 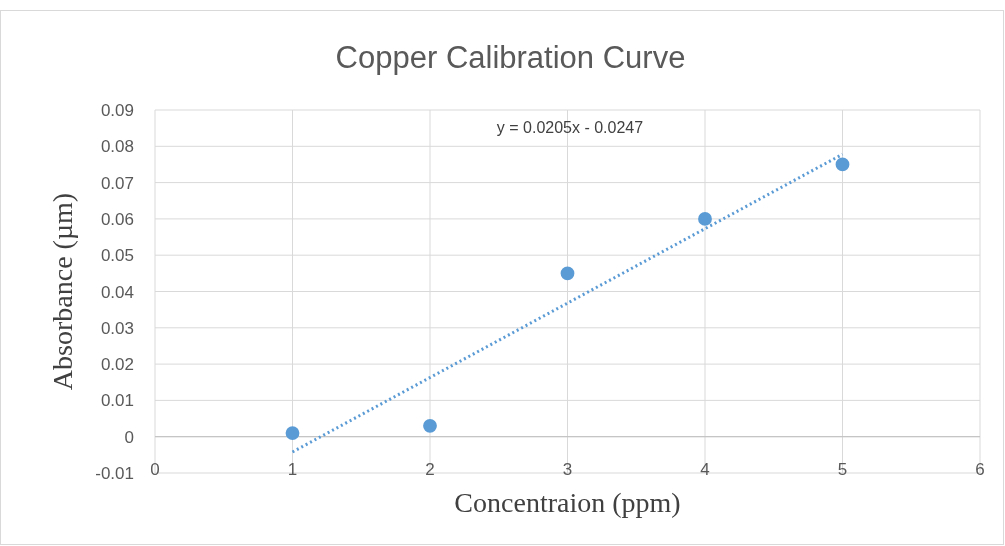 What do you see at coordinates (292, 469) in the screenshot?
I see `x-tick-label: 1` at bounding box center [292, 469].